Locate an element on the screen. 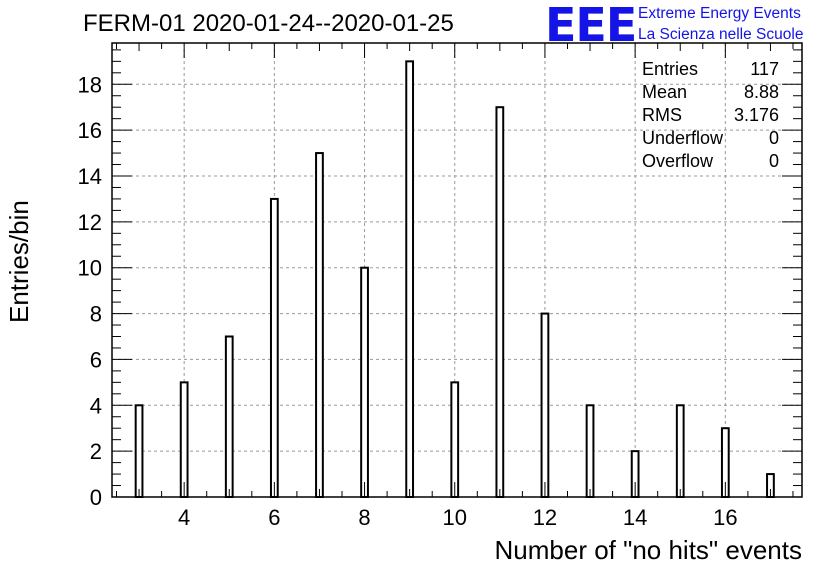  x-tick-label: 12 is located at coordinates (545, 517).